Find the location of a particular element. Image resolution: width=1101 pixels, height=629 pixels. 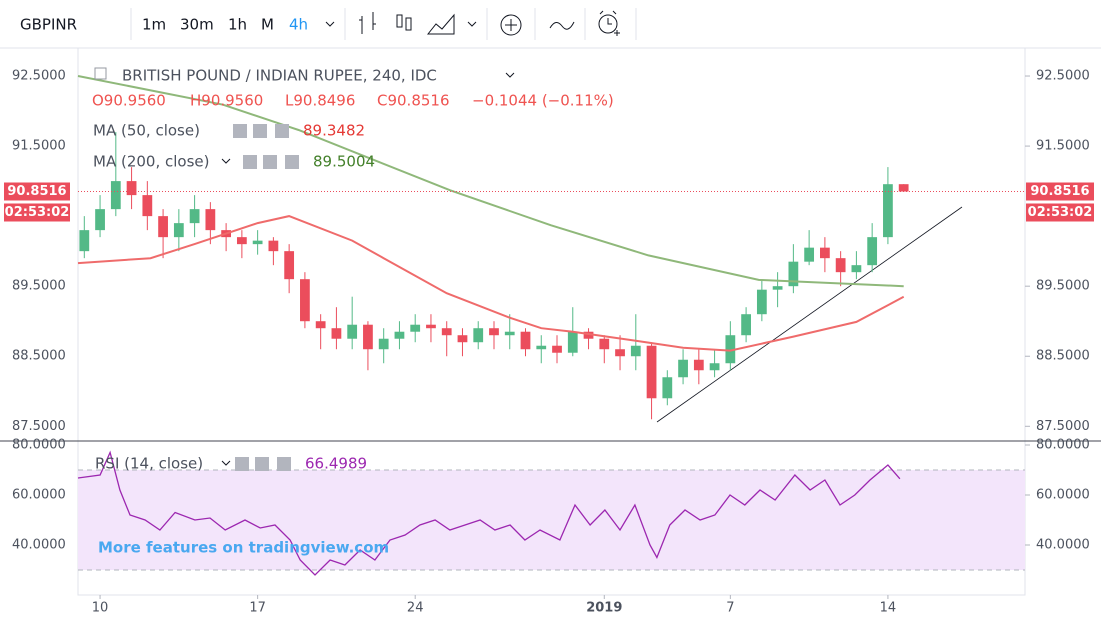

interval: 1m is located at coordinates (154, 25).